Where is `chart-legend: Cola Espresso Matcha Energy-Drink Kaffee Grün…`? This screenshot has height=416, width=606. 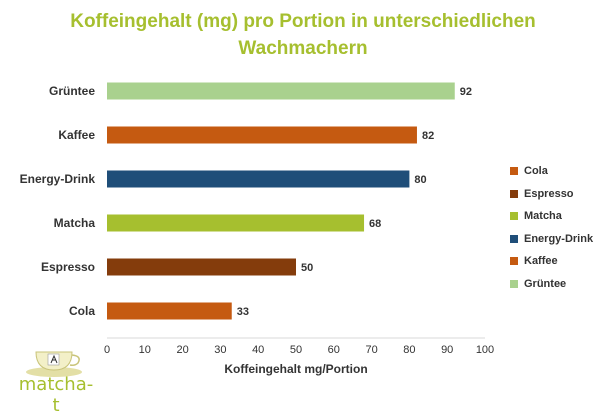
chart-legend: Cola Espresso Matcha Energy-Drink Kaffee Grün… is located at coordinates (551, 227).